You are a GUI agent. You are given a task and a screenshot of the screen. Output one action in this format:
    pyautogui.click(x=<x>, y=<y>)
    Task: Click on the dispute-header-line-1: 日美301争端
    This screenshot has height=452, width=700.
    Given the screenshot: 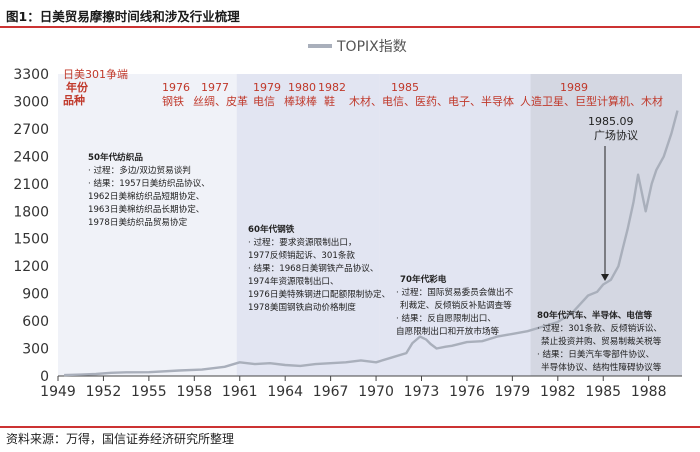 What is the action you would take?
    pyautogui.click(x=95, y=74)
    